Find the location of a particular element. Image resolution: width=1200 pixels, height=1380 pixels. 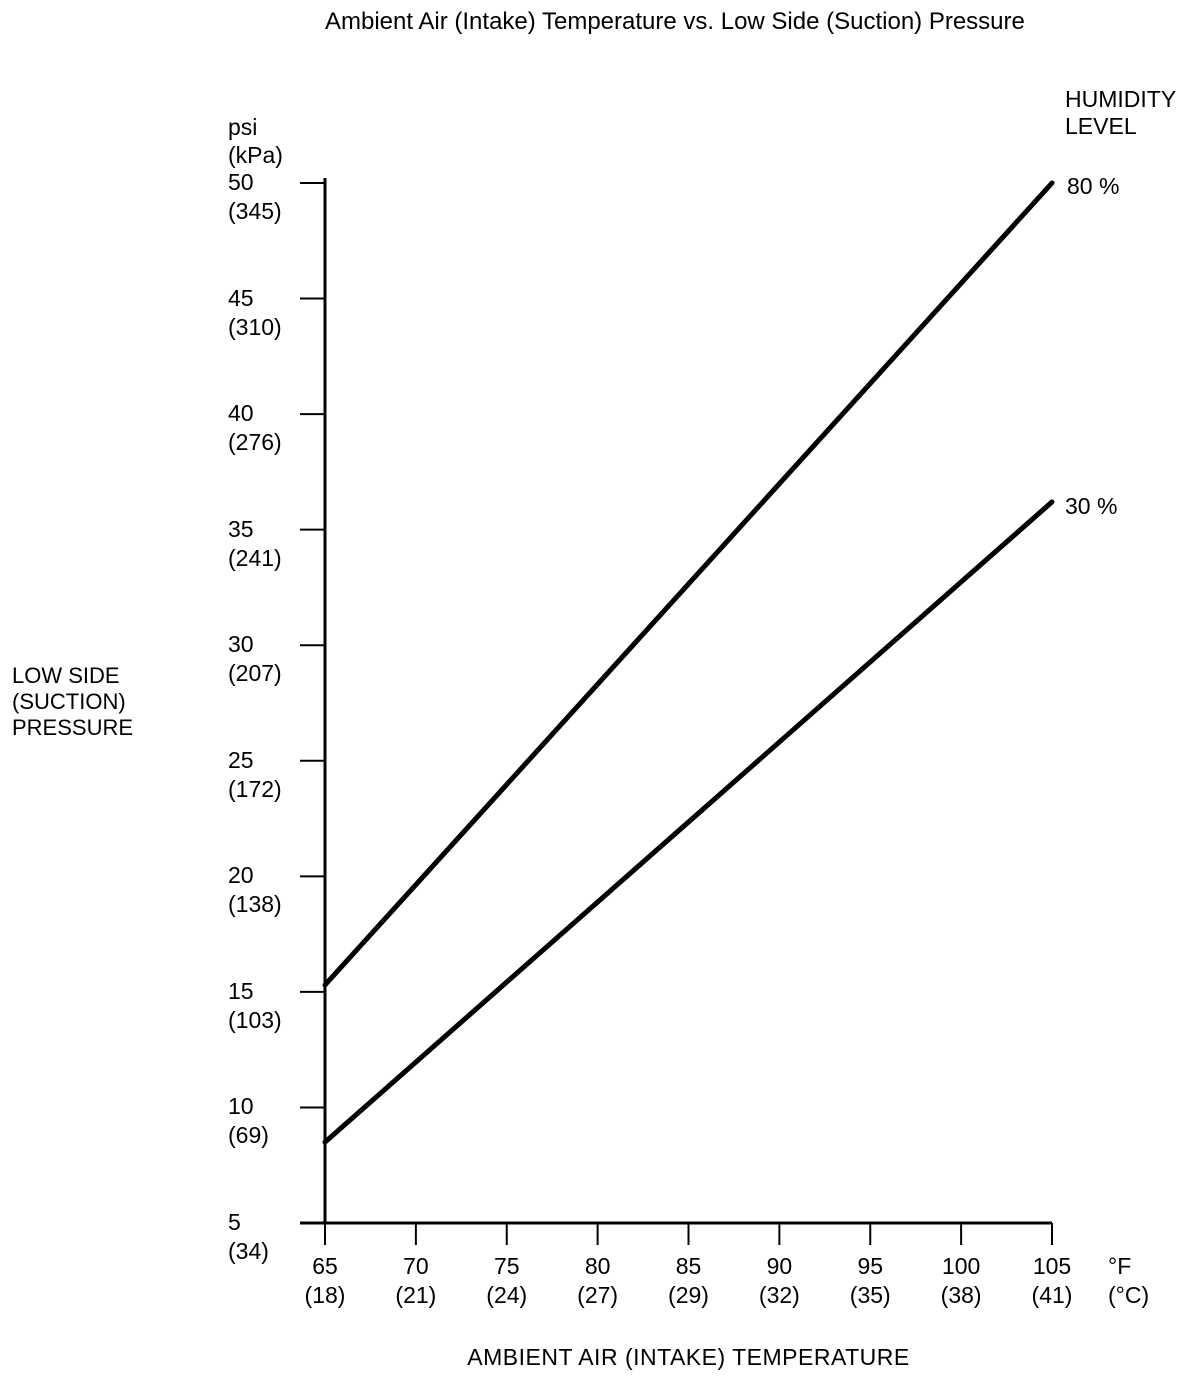

x-axis-title: AMBIENT AIR (INTAKE) TEMPERATURE is located at coordinates (688, 1357).